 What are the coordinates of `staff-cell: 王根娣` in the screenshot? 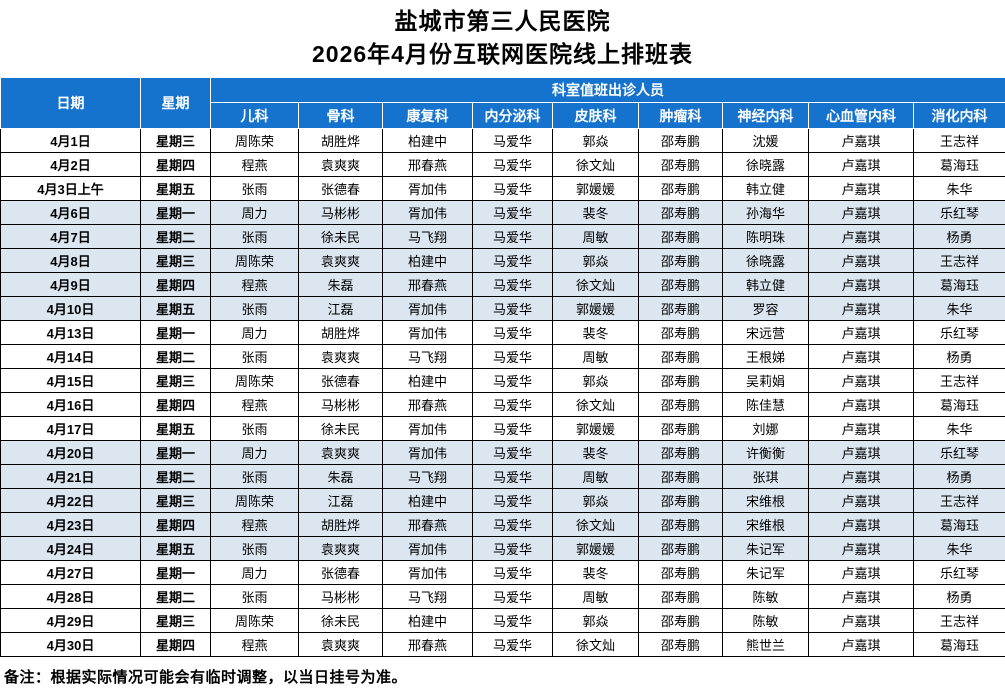 It's located at (765, 356).